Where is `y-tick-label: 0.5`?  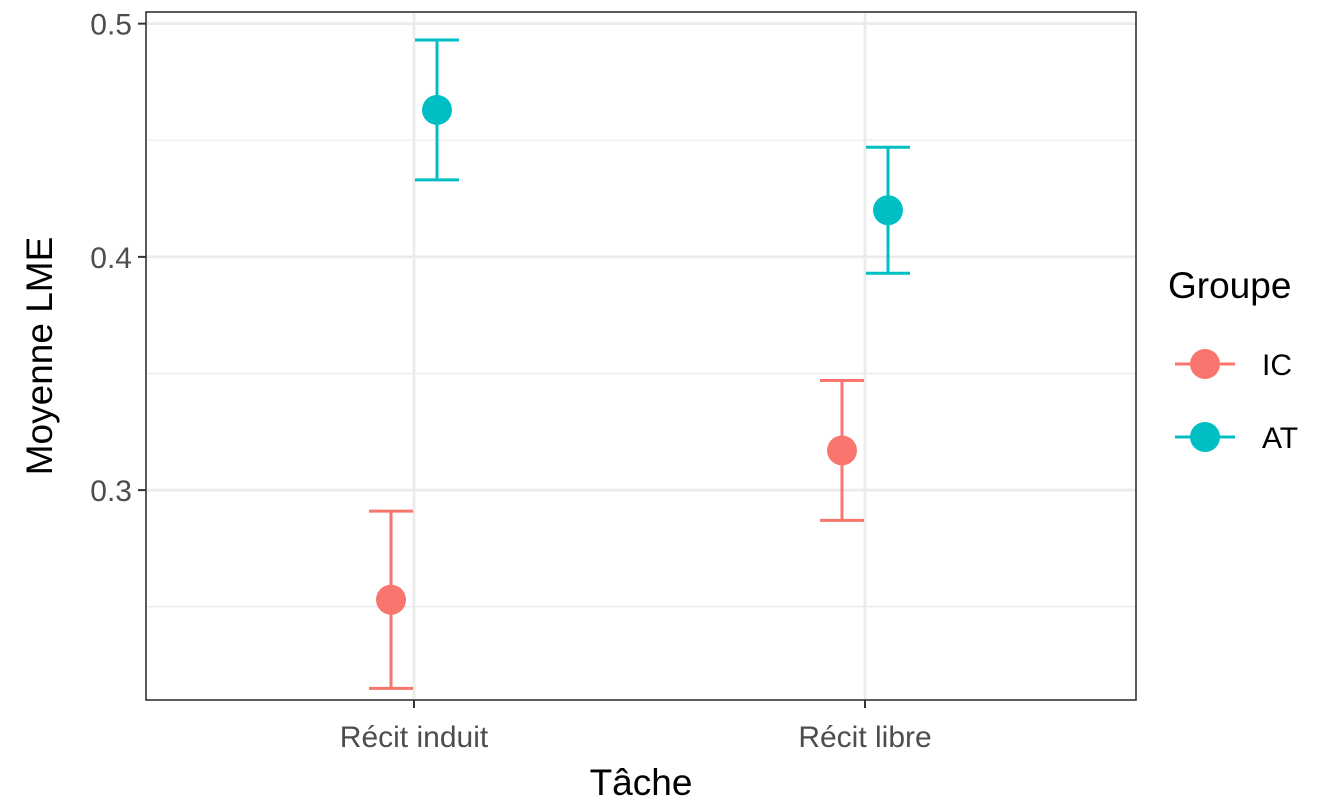
y-tick-label: 0.5 is located at coordinates (111, 25).